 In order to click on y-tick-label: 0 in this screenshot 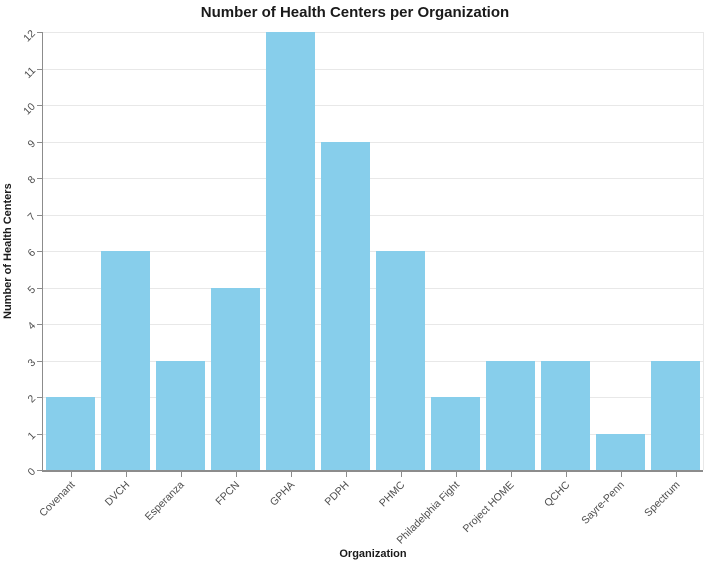, I will do `click(32, 472)`.